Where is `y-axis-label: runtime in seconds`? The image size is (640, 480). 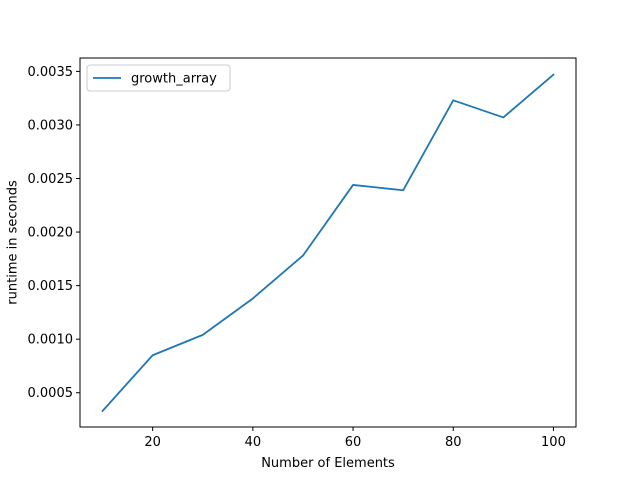
y-axis-label: runtime in seconds is located at coordinates (13, 242).